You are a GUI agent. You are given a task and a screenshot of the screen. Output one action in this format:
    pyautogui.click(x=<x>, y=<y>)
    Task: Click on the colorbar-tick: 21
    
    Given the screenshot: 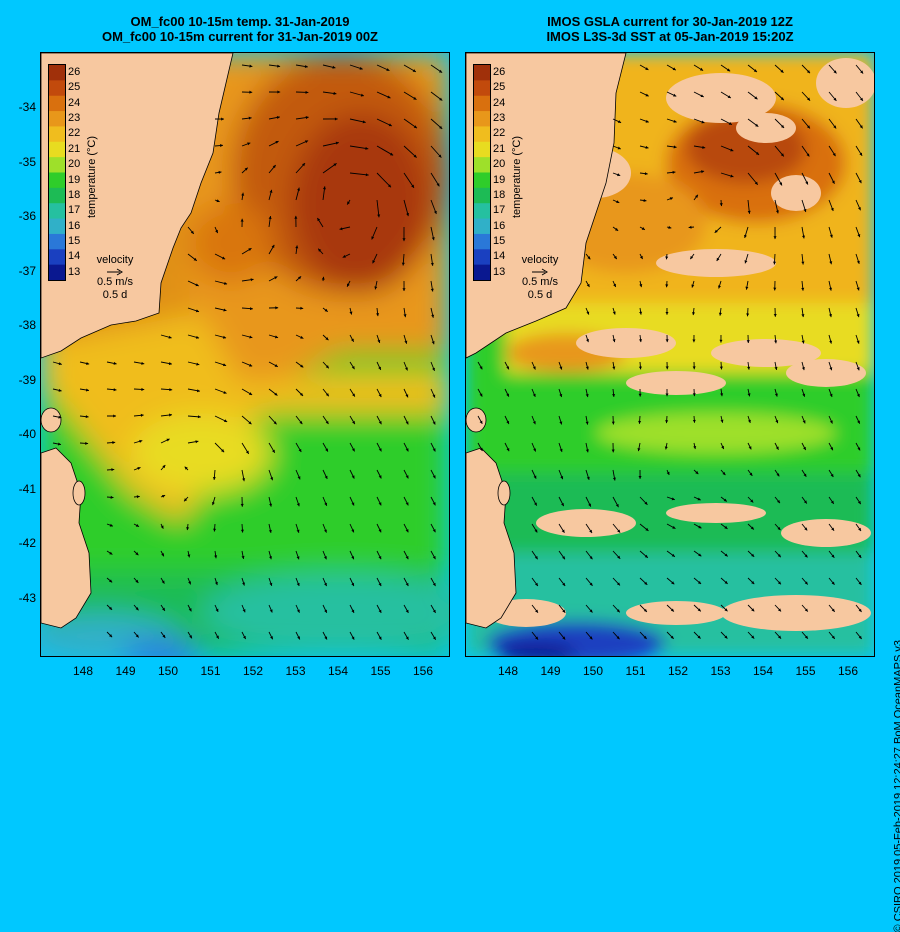 What is the action you would take?
    pyautogui.click(x=74, y=149)
    